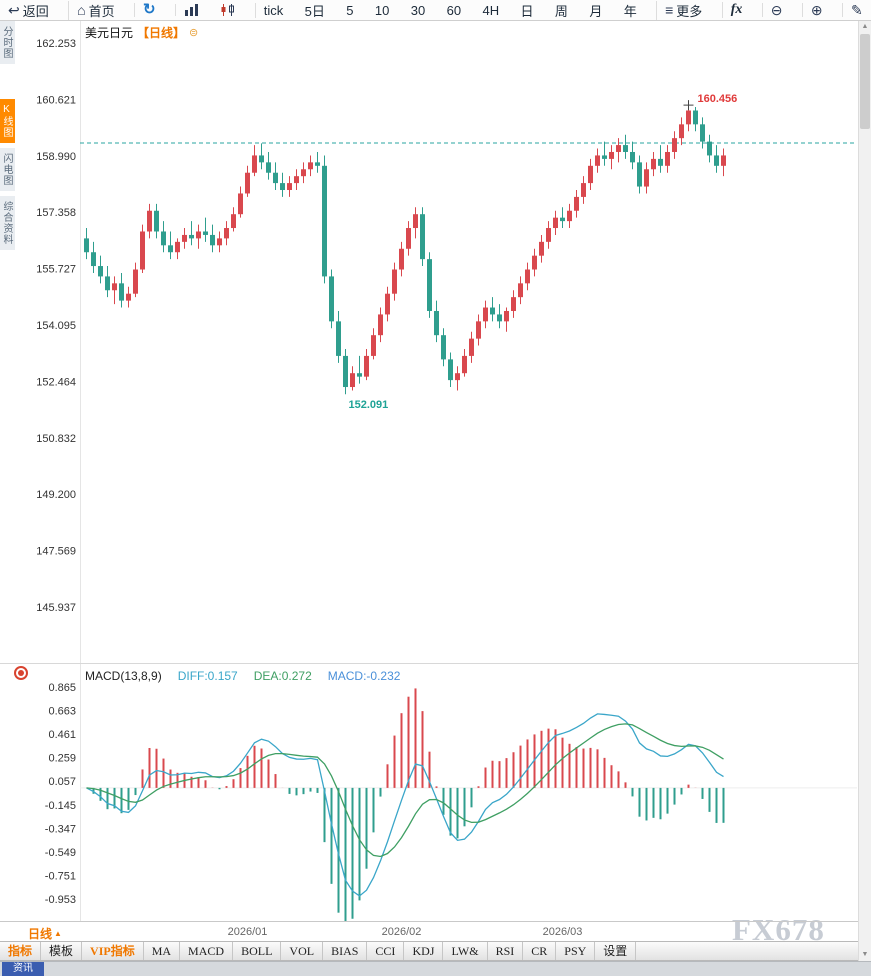 This screenshot has width=871, height=976. Describe the element at coordinates (864, 491) in the screenshot. I see `vertical-scrollbar: ▲ ▼` at that location.